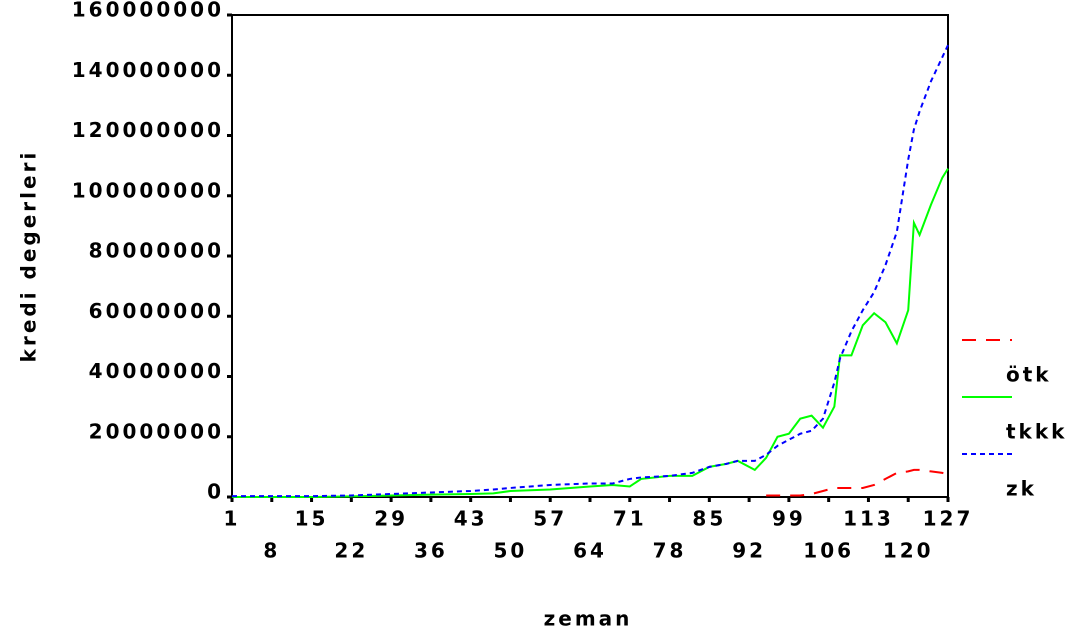 The width and height of the screenshot is (1074, 638). Describe the element at coordinates (709, 519) in the screenshot. I see `x-tick-label: 85` at that location.